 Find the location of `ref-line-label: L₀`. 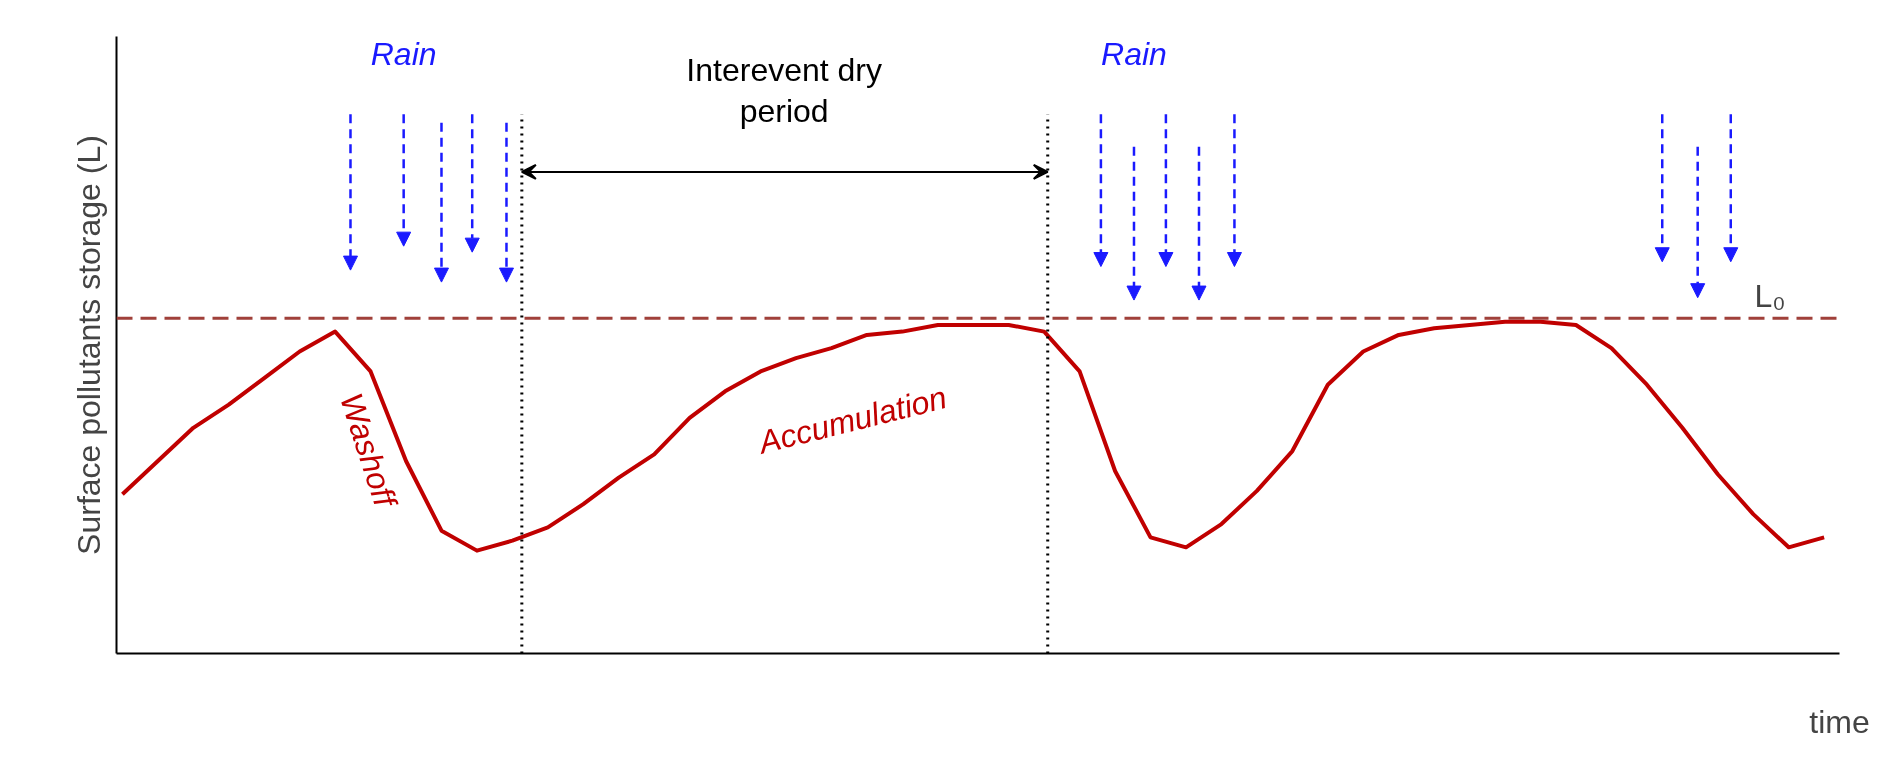

ref-line-label: L₀ is located at coordinates (1770, 296).